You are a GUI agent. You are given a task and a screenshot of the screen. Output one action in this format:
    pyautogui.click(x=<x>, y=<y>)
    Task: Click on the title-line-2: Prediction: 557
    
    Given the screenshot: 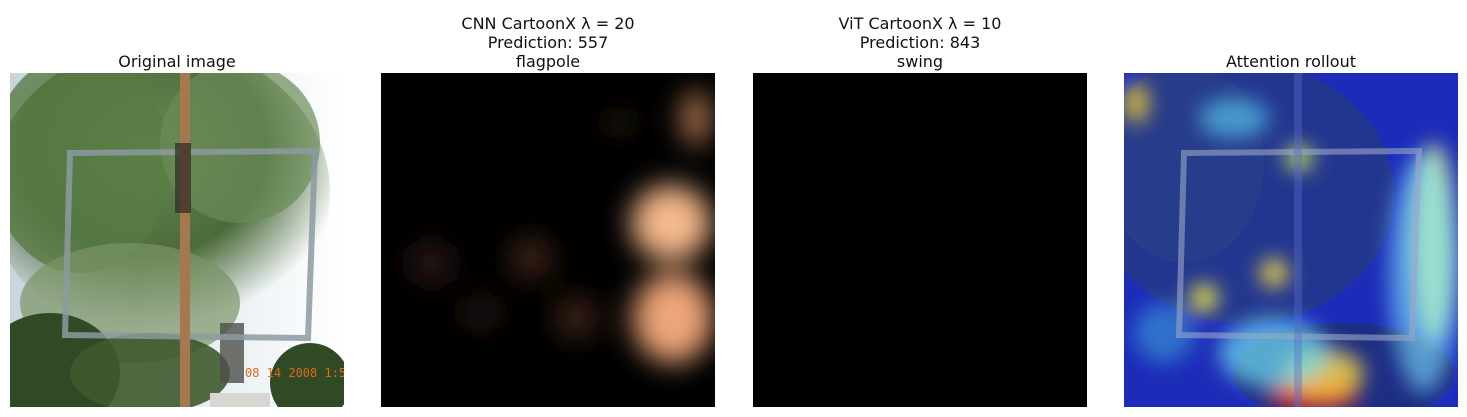 What is the action you would take?
    pyautogui.click(x=548, y=42)
    